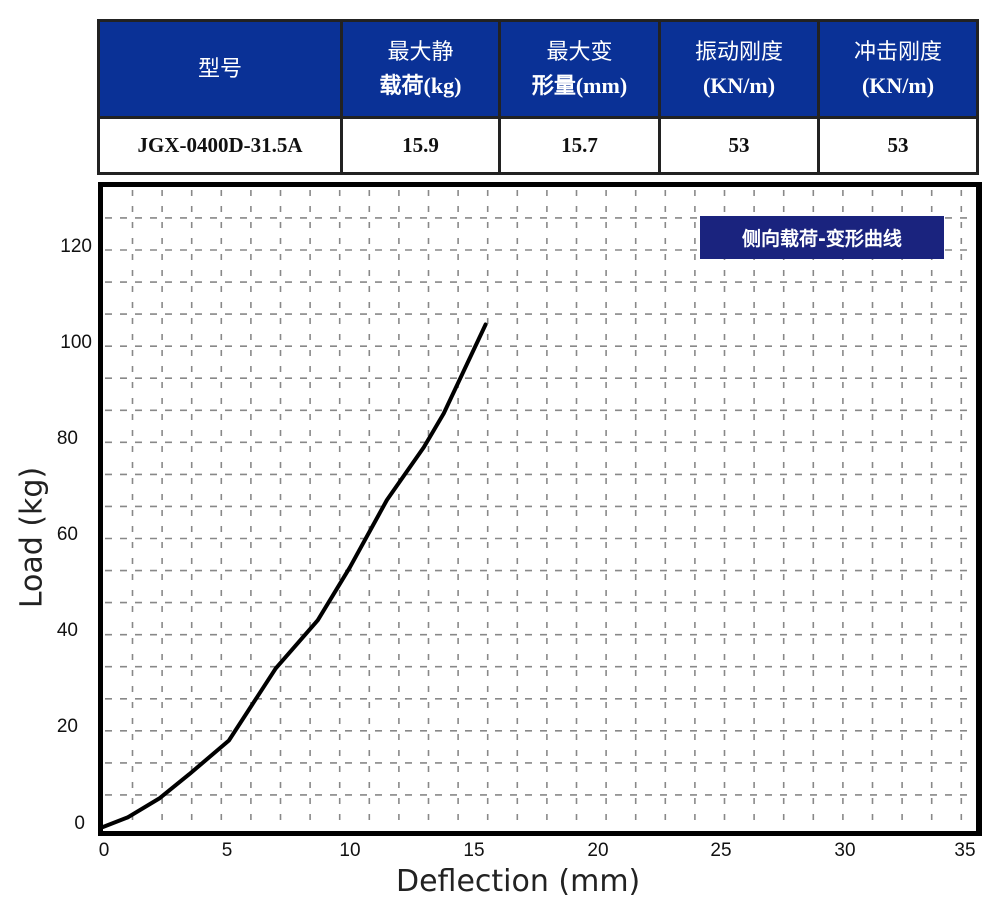 Image resolution: width=1001 pixels, height=907 pixels. What do you see at coordinates (845, 850) in the screenshot?
I see `x-tick-label: 30` at bounding box center [845, 850].